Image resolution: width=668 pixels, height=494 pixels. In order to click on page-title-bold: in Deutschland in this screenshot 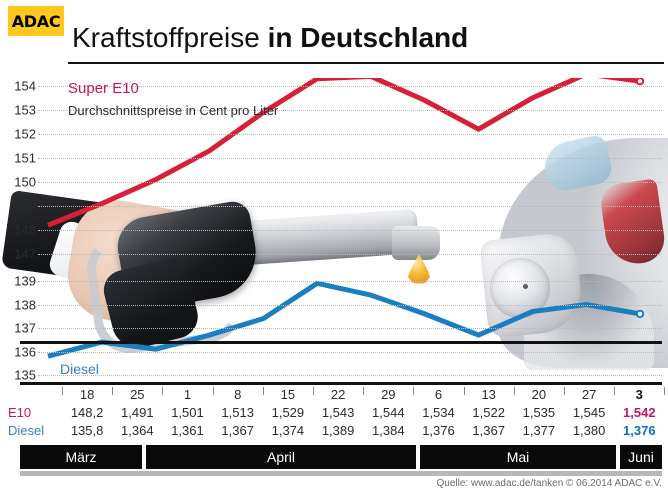, I will do `click(368, 37)`.